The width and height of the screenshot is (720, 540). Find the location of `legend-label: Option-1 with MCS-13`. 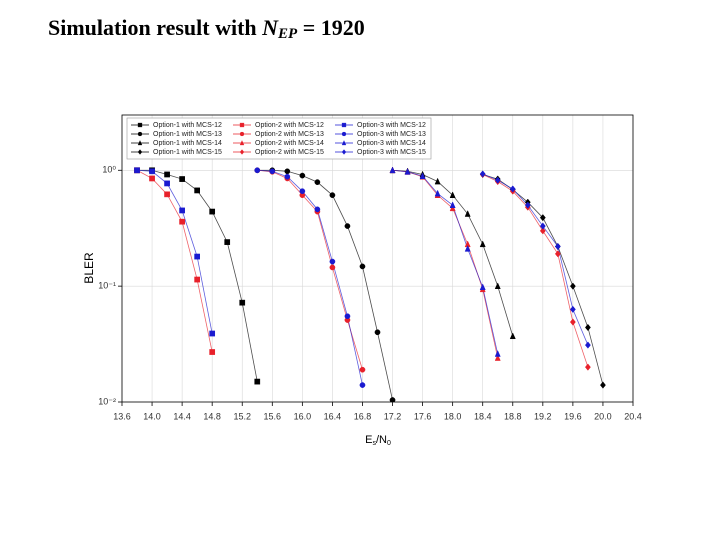

legend-label: Option-1 with MCS-13 is located at coordinates (187, 134).